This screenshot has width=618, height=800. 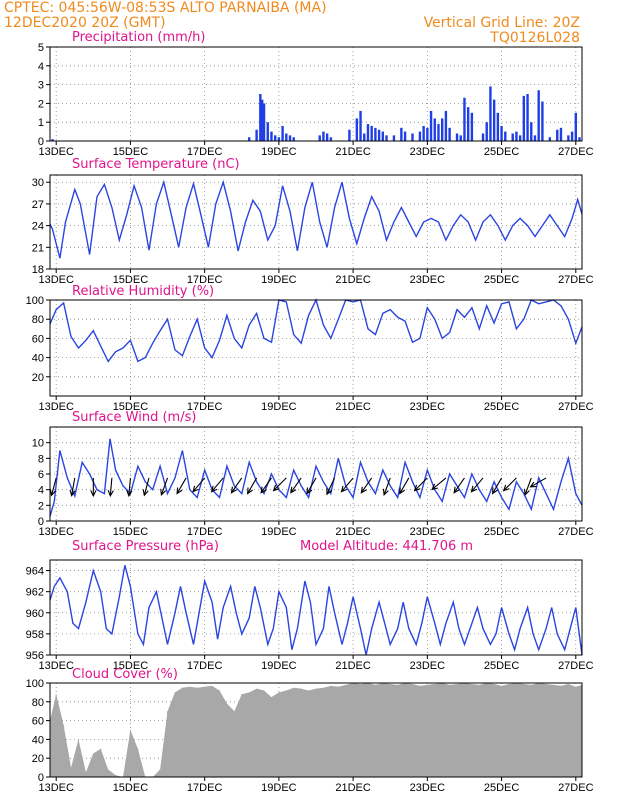 What do you see at coordinates (143, 291) in the screenshot?
I see `panel-title: Relative Humidity (%)` at bounding box center [143, 291].